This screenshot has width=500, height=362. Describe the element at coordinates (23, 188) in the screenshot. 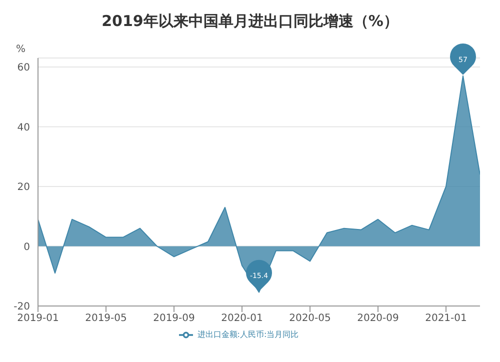

I see `y-tick-label: 20` at that location.